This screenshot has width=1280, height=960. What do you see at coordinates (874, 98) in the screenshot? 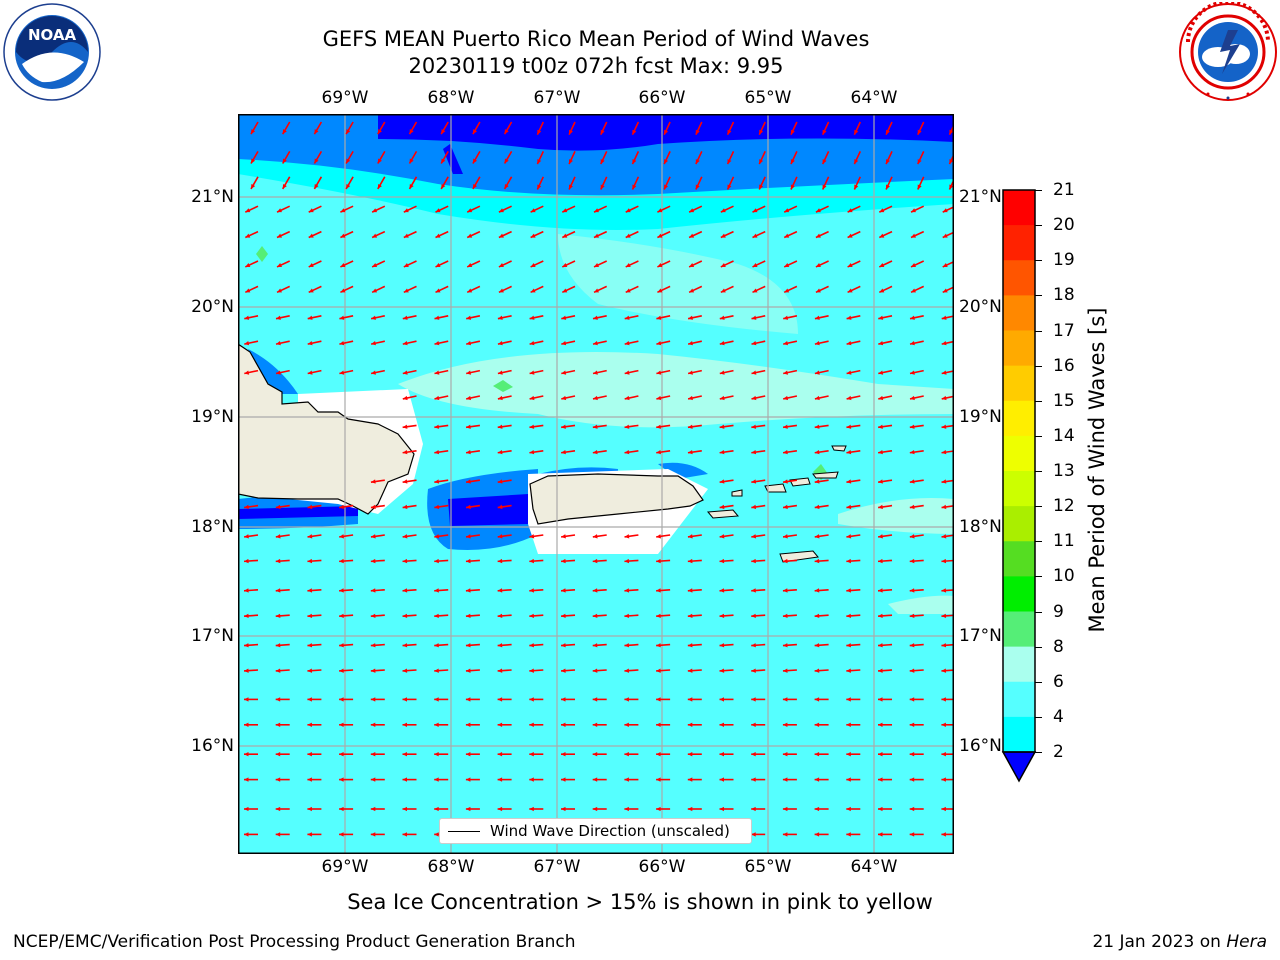
I see `lon-label-top: 64°W` at bounding box center [874, 98].